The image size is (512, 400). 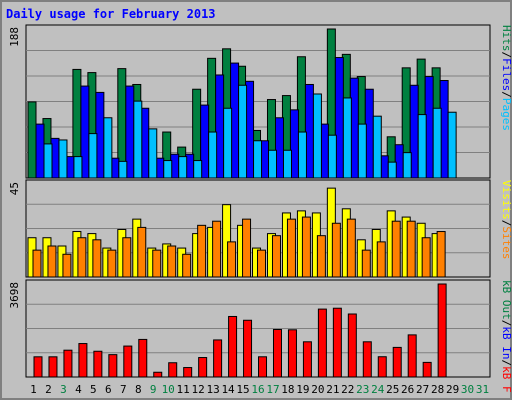 I want to click on x-tick-label: 16, so click(x=257, y=389).